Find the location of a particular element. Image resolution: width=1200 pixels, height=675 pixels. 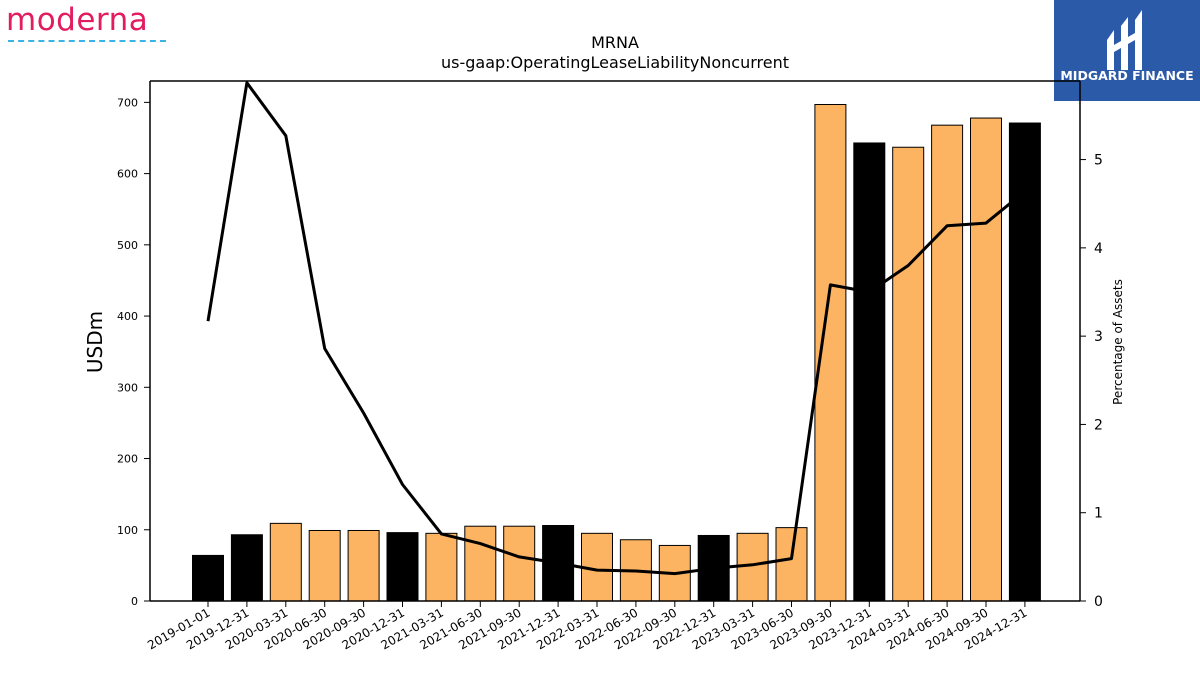

moderna-logo-underline is located at coordinates (87, 41).